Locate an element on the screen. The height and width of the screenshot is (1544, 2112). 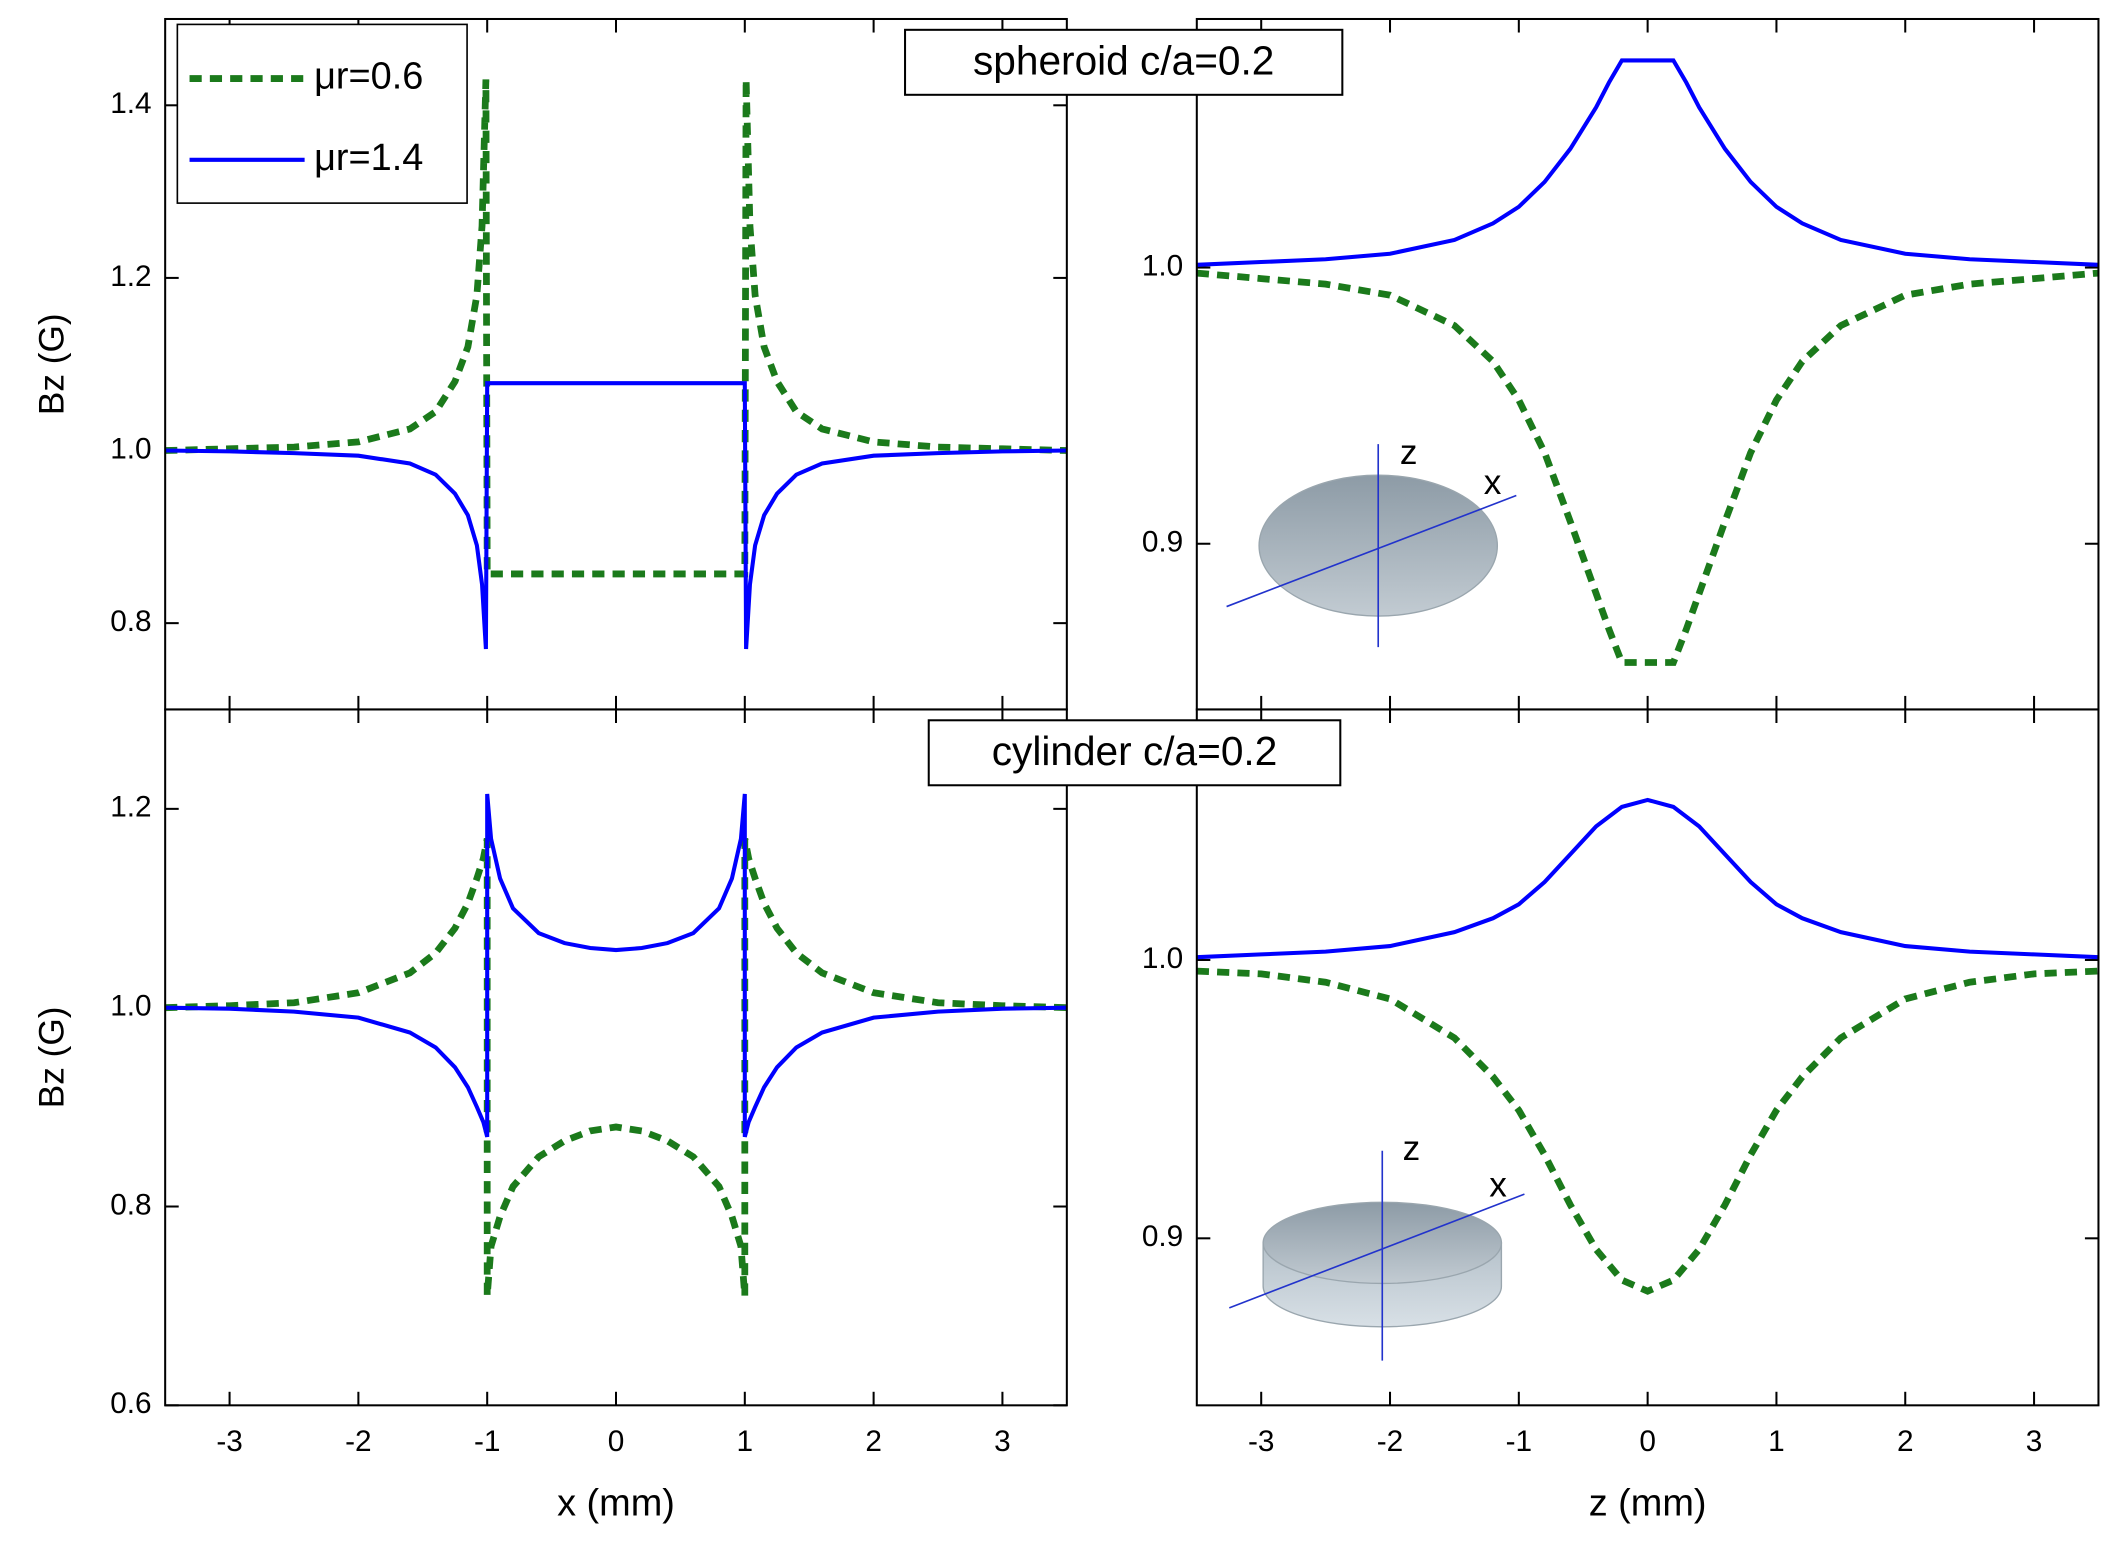
x-axis-label: z (mm) is located at coordinates (1648, 1504).